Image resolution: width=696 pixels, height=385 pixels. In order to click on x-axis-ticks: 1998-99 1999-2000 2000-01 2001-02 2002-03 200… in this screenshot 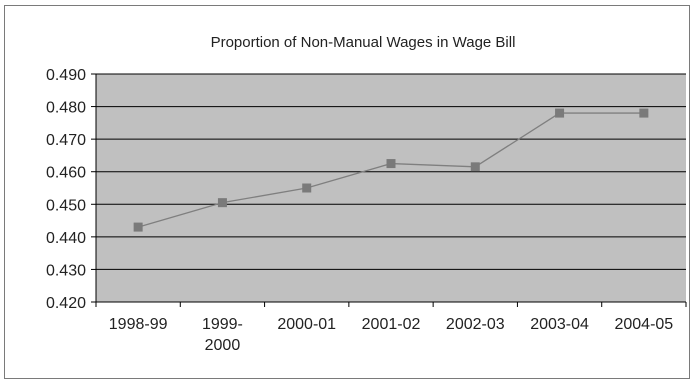, I will do `click(391, 328)`.